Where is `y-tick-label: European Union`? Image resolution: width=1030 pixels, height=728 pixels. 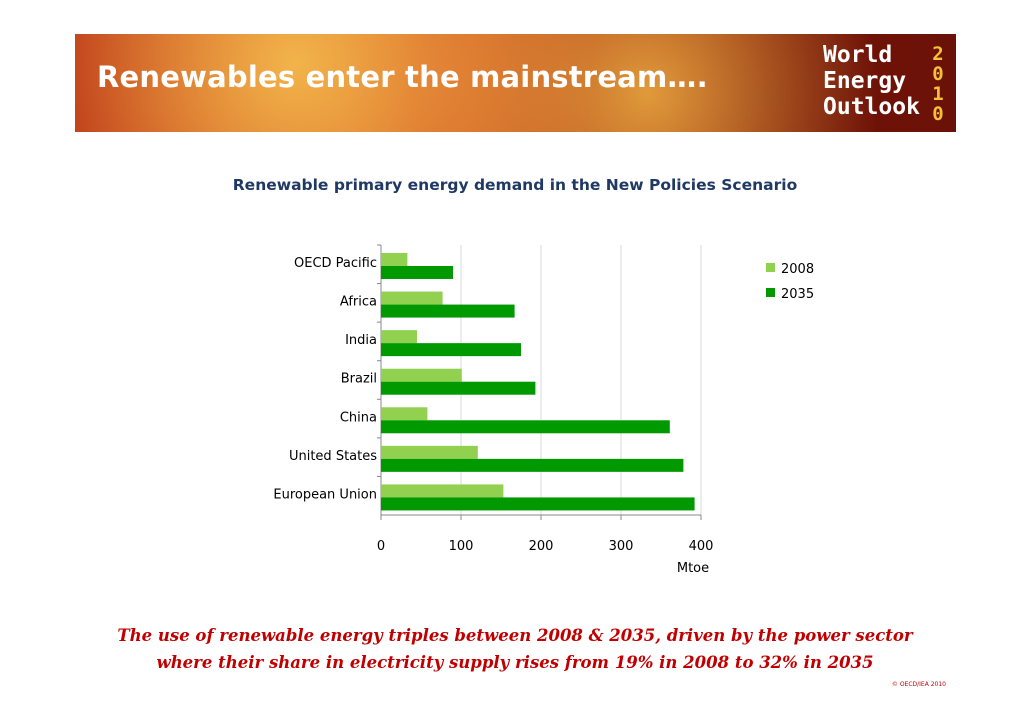
y-tick-label: European Union is located at coordinates (325, 494).